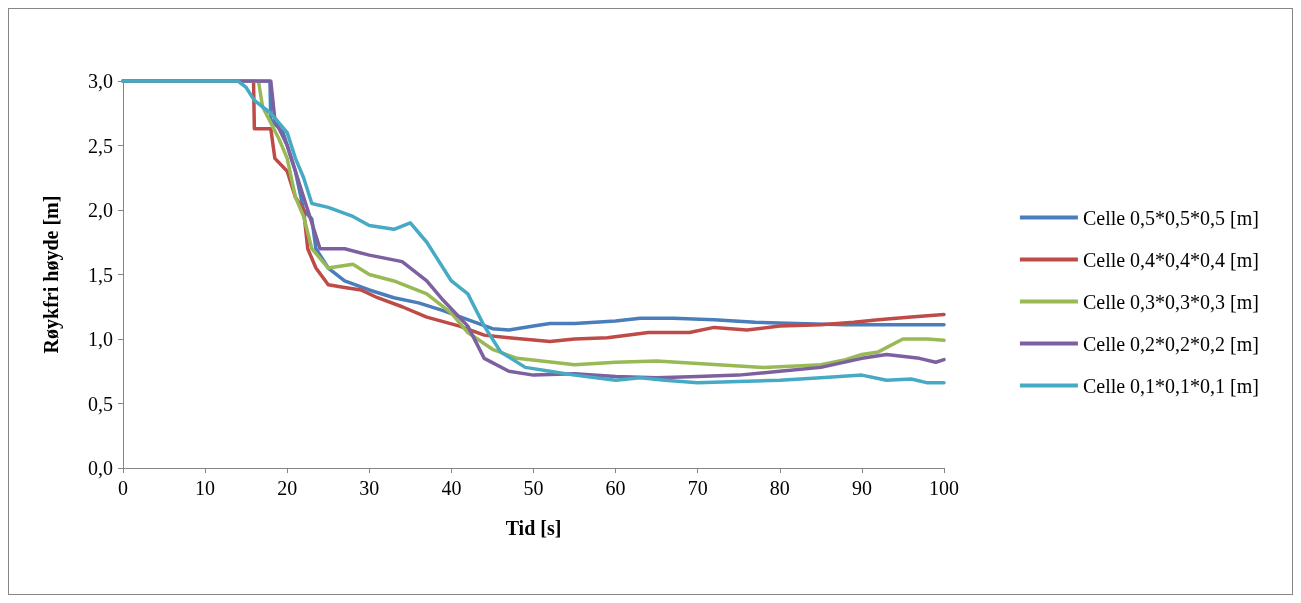 The width and height of the screenshot is (1301, 603). Describe the element at coordinates (1171, 259) in the screenshot. I see `legend-label: Celle 0,4*0,4*0,4 [m]` at that location.